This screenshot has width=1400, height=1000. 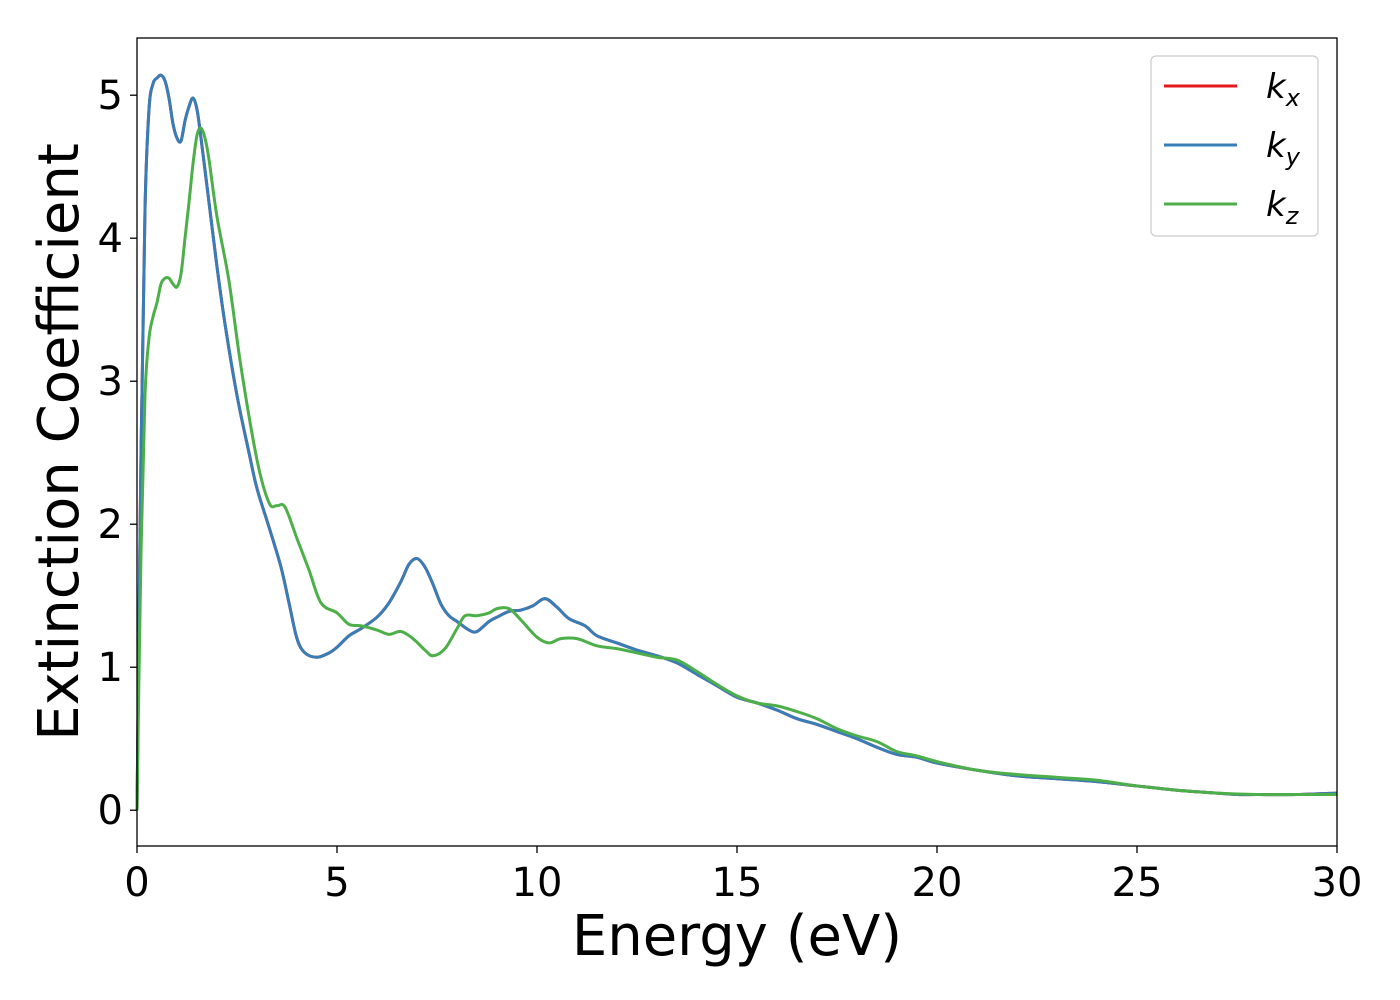 I want to click on y-tick-label: 0, so click(x=110, y=811).